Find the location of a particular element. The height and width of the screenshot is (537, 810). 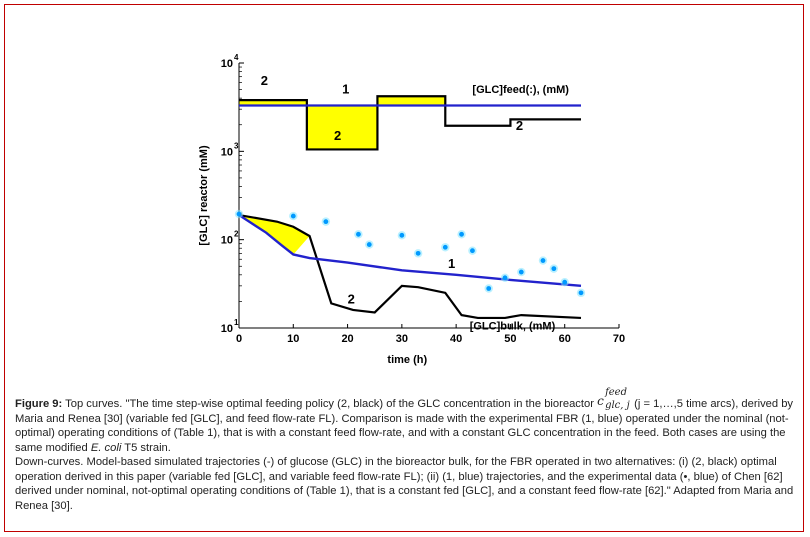

feed-symbol: c feed glc, j is located at coordinates (614, 399).